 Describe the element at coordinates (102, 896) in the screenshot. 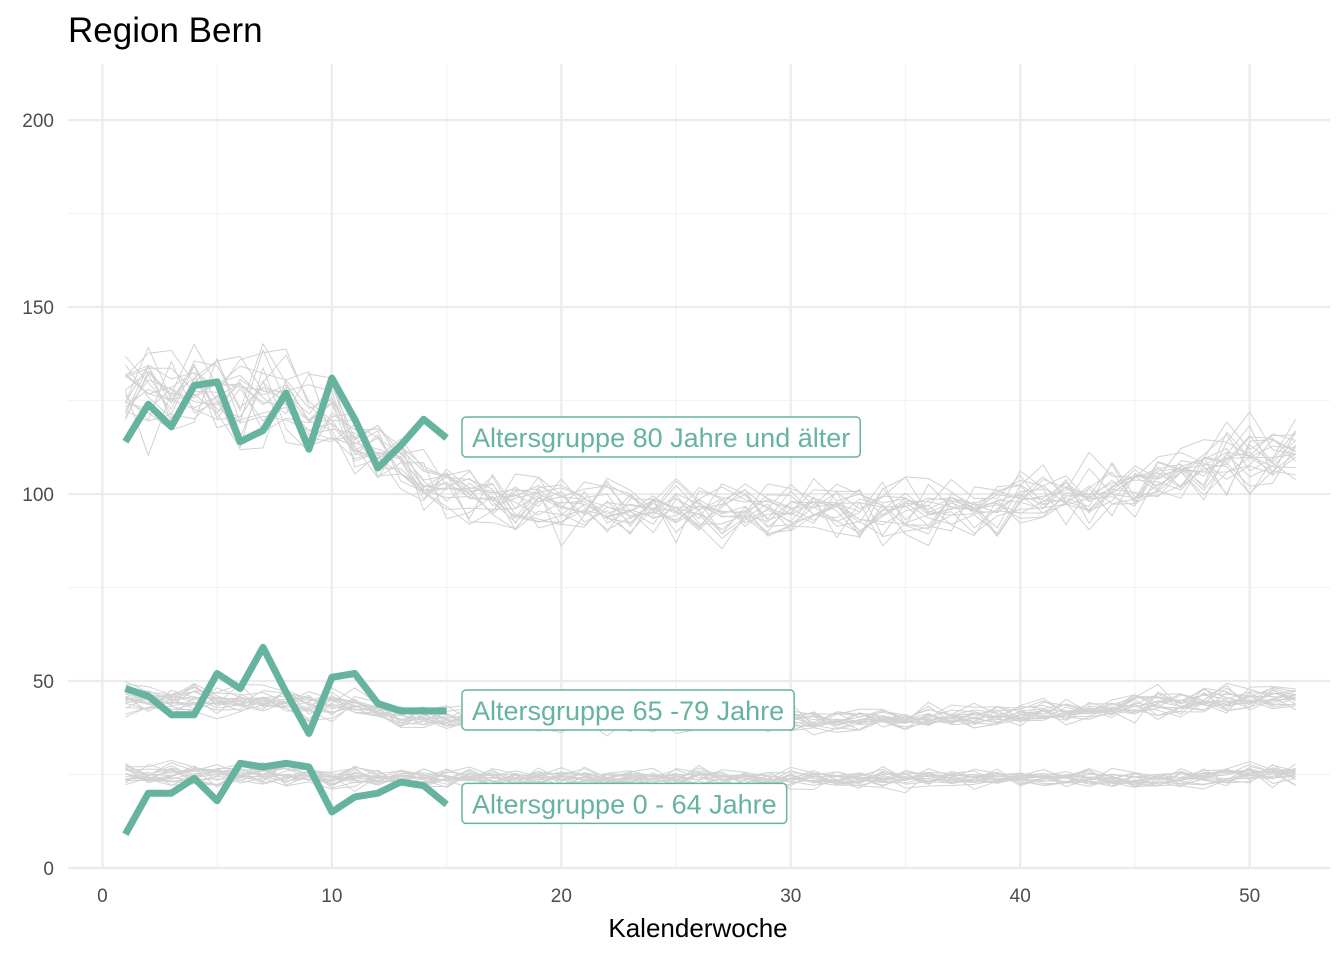

I see `x-tick-label: 0` at that location.